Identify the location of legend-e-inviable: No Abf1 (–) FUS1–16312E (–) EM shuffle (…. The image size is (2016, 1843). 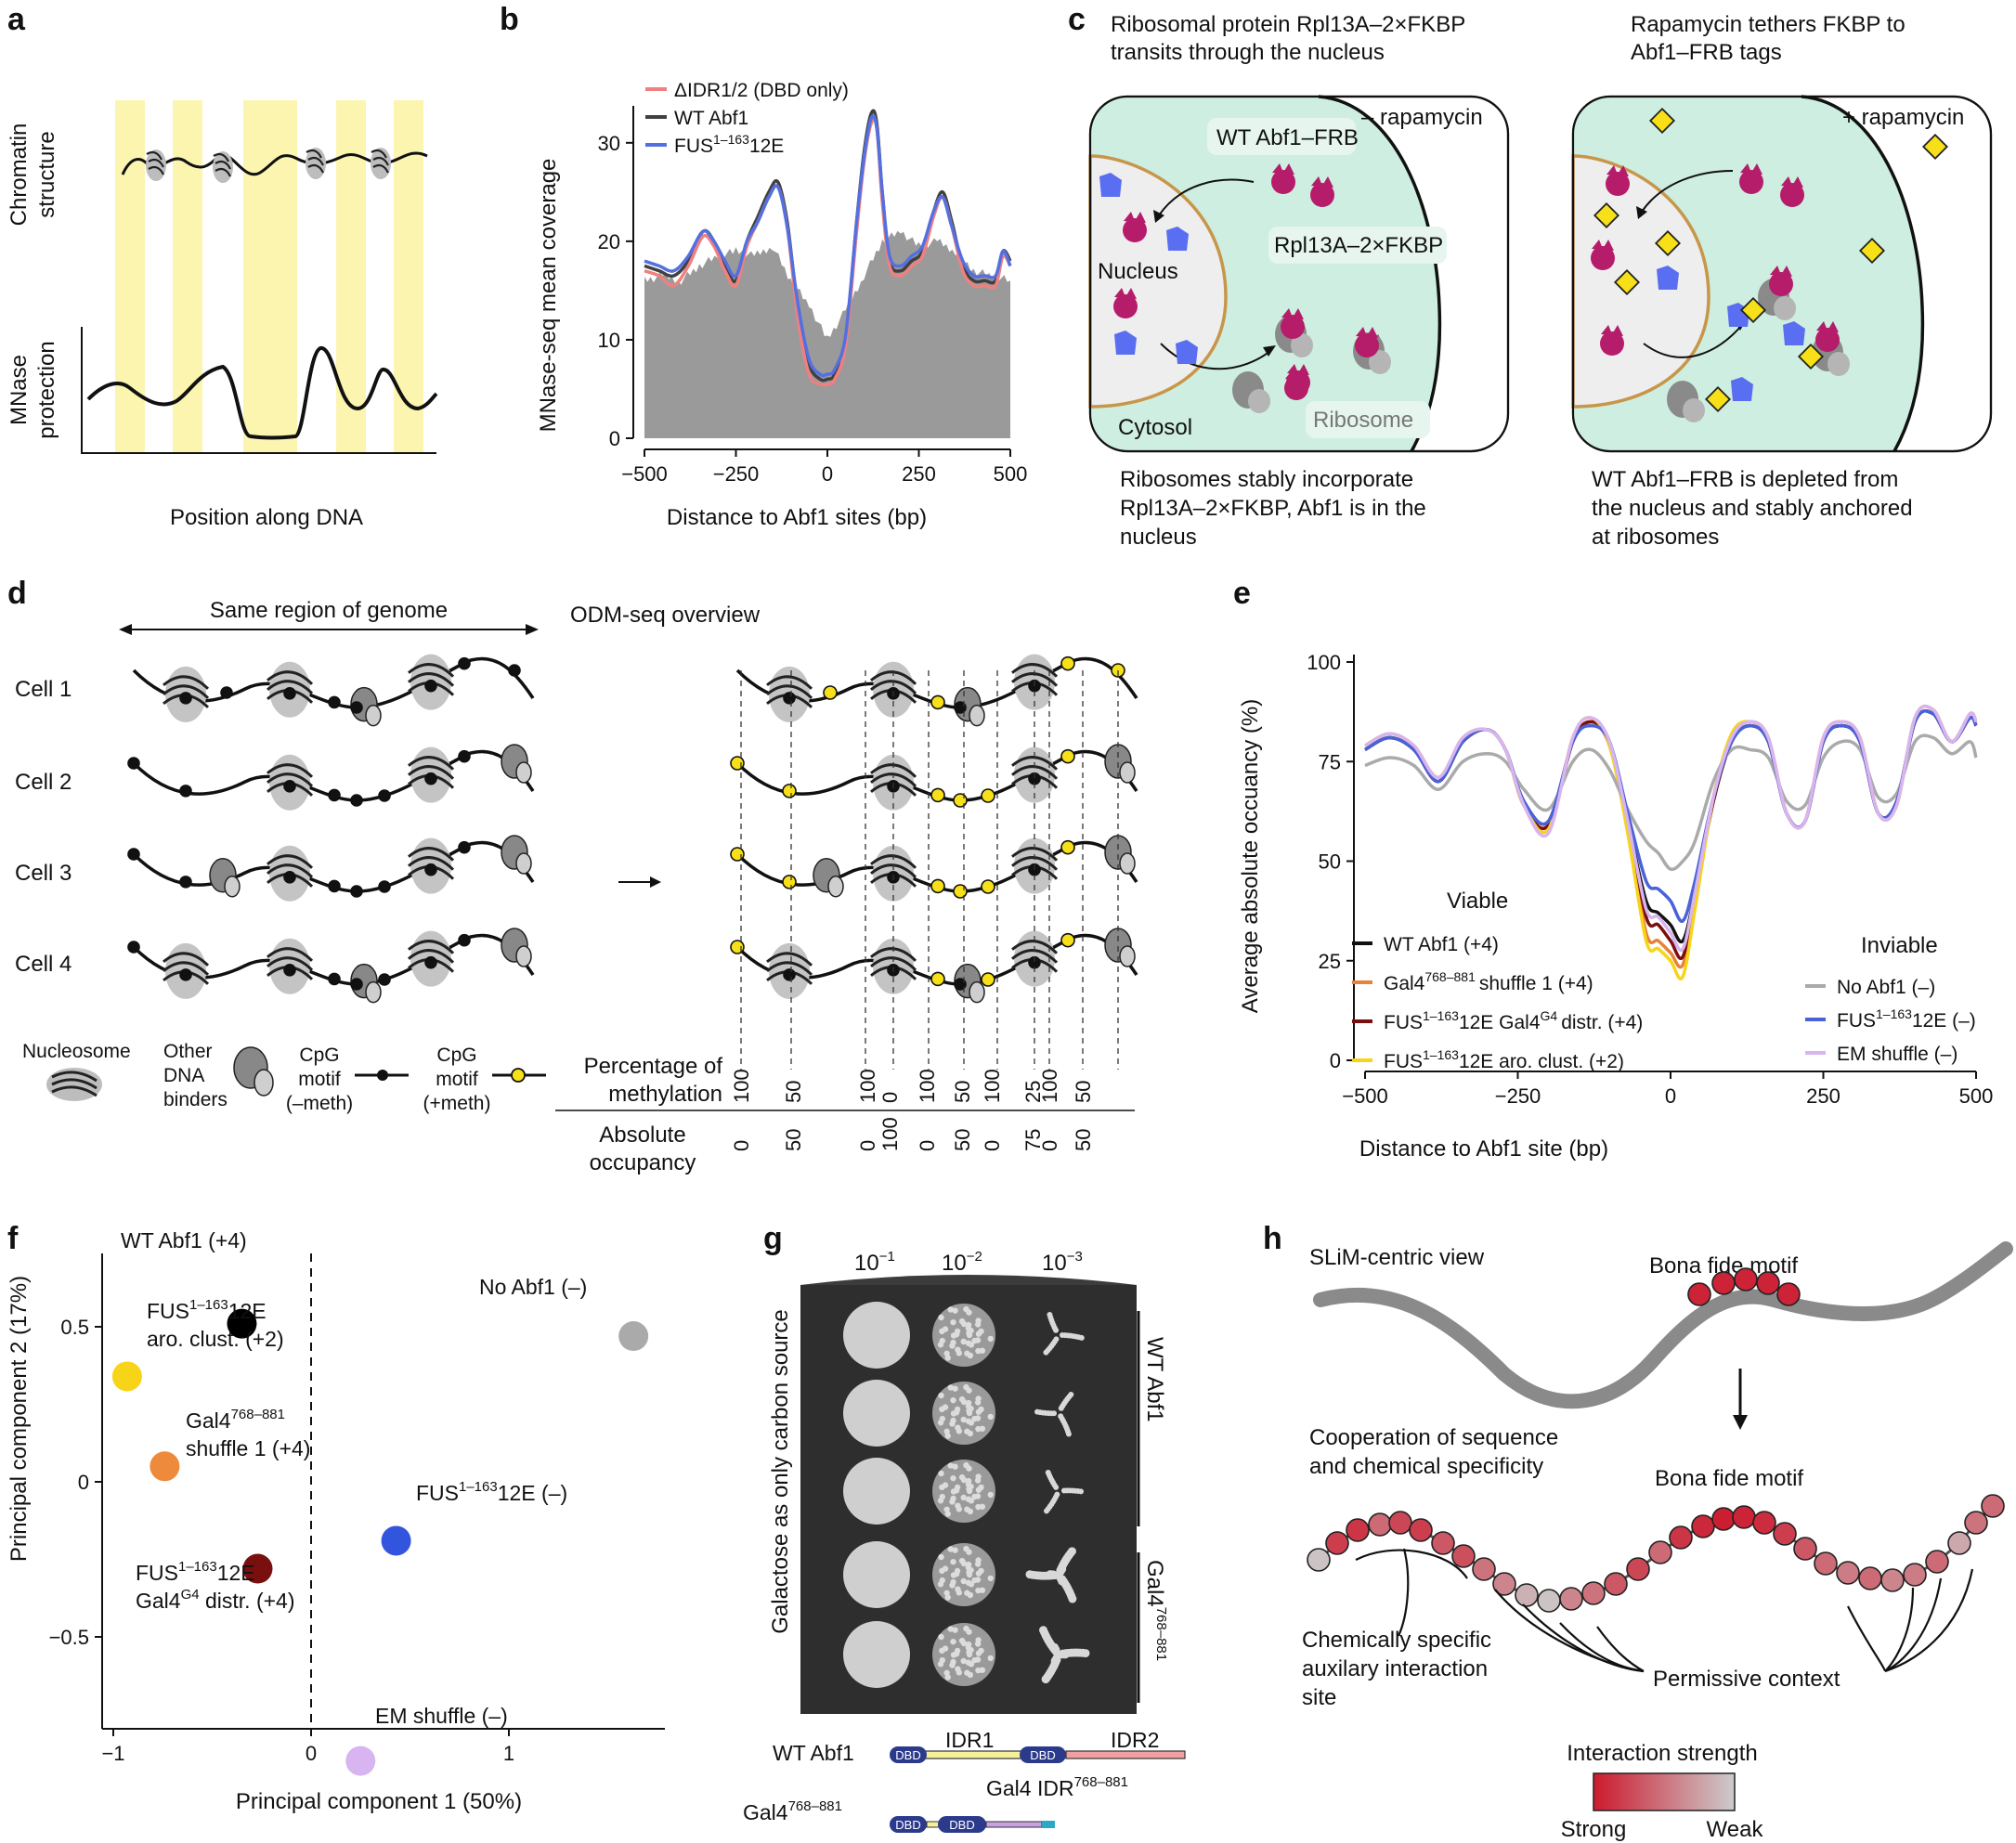
(1891, 1021).